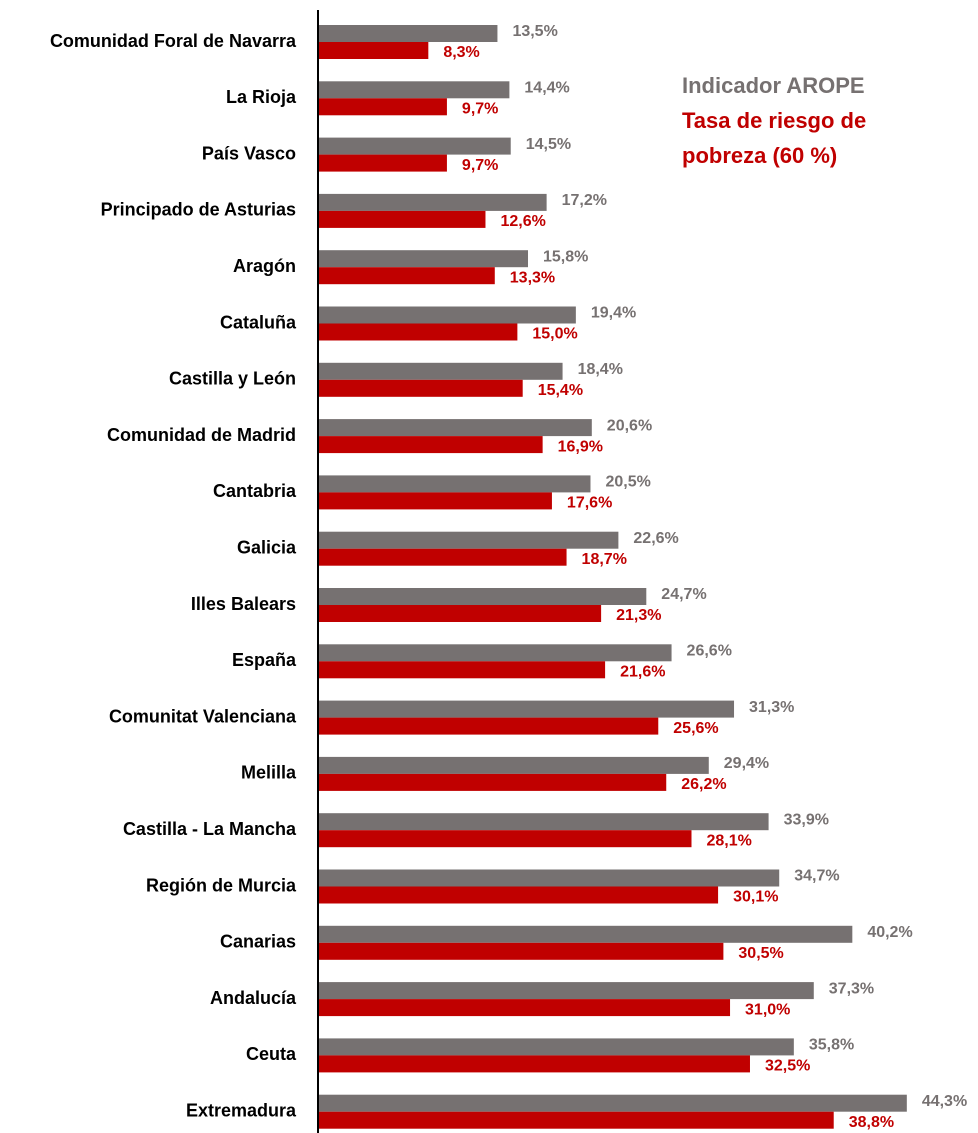  I want to click on data-label: 30,5%, so click(760, 953).